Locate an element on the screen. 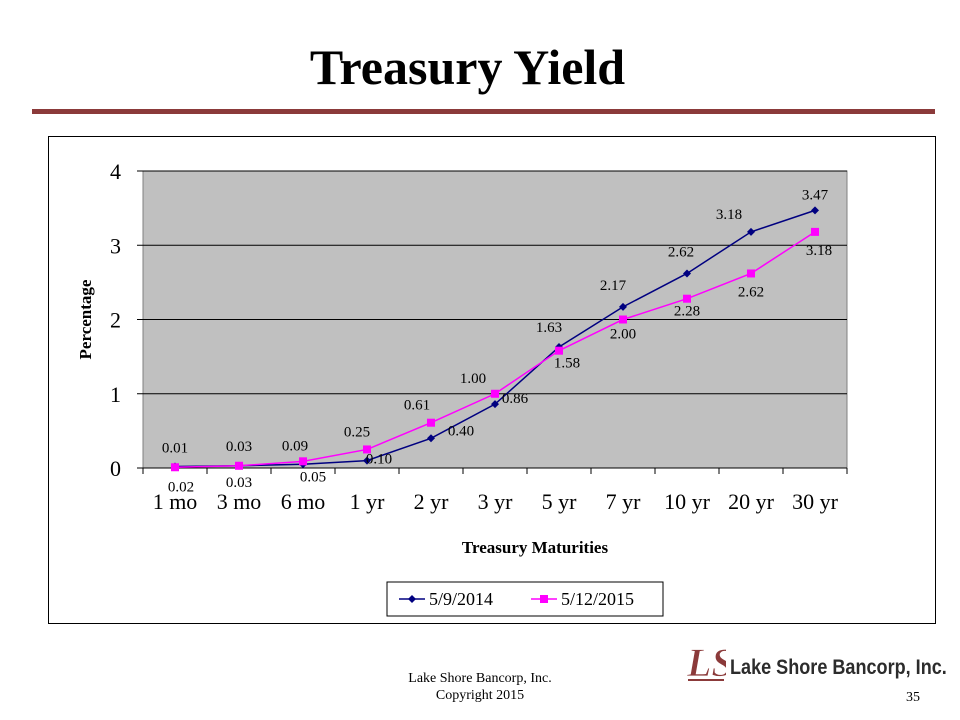  data-label: 0.40 is located at coordinates (461, 431).